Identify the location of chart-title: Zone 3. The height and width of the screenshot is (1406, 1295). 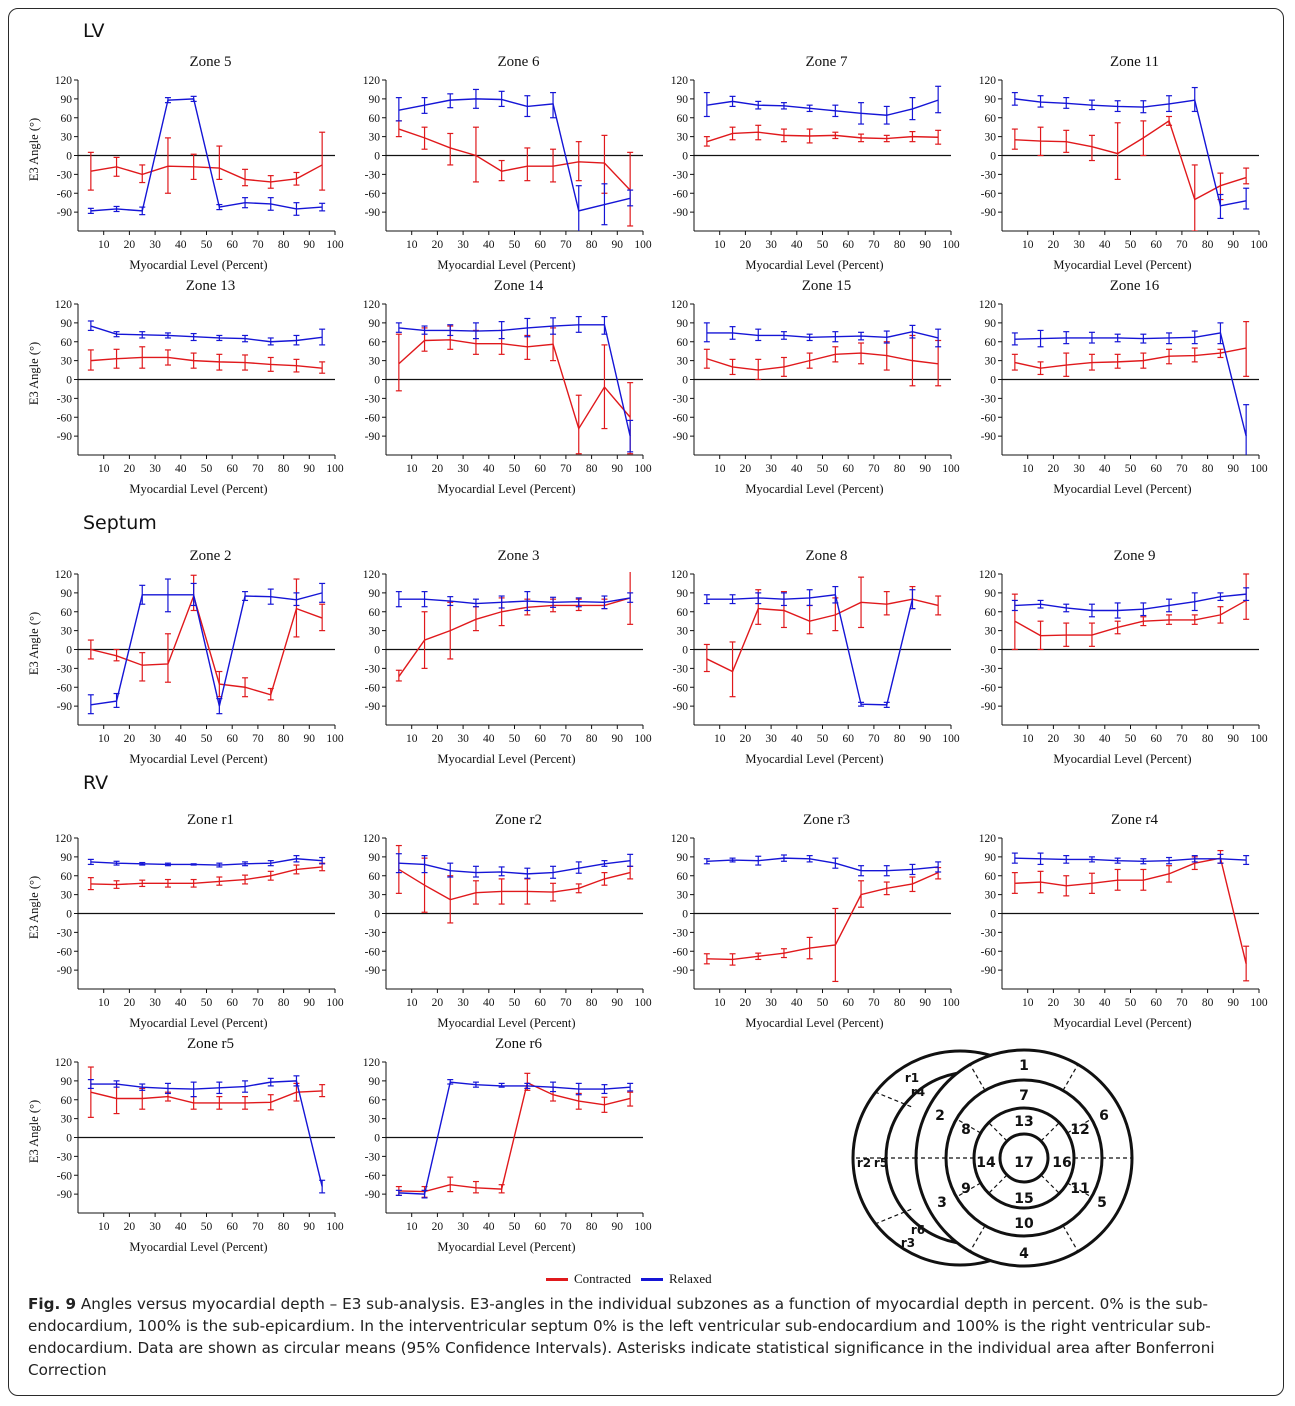
(518, 556).